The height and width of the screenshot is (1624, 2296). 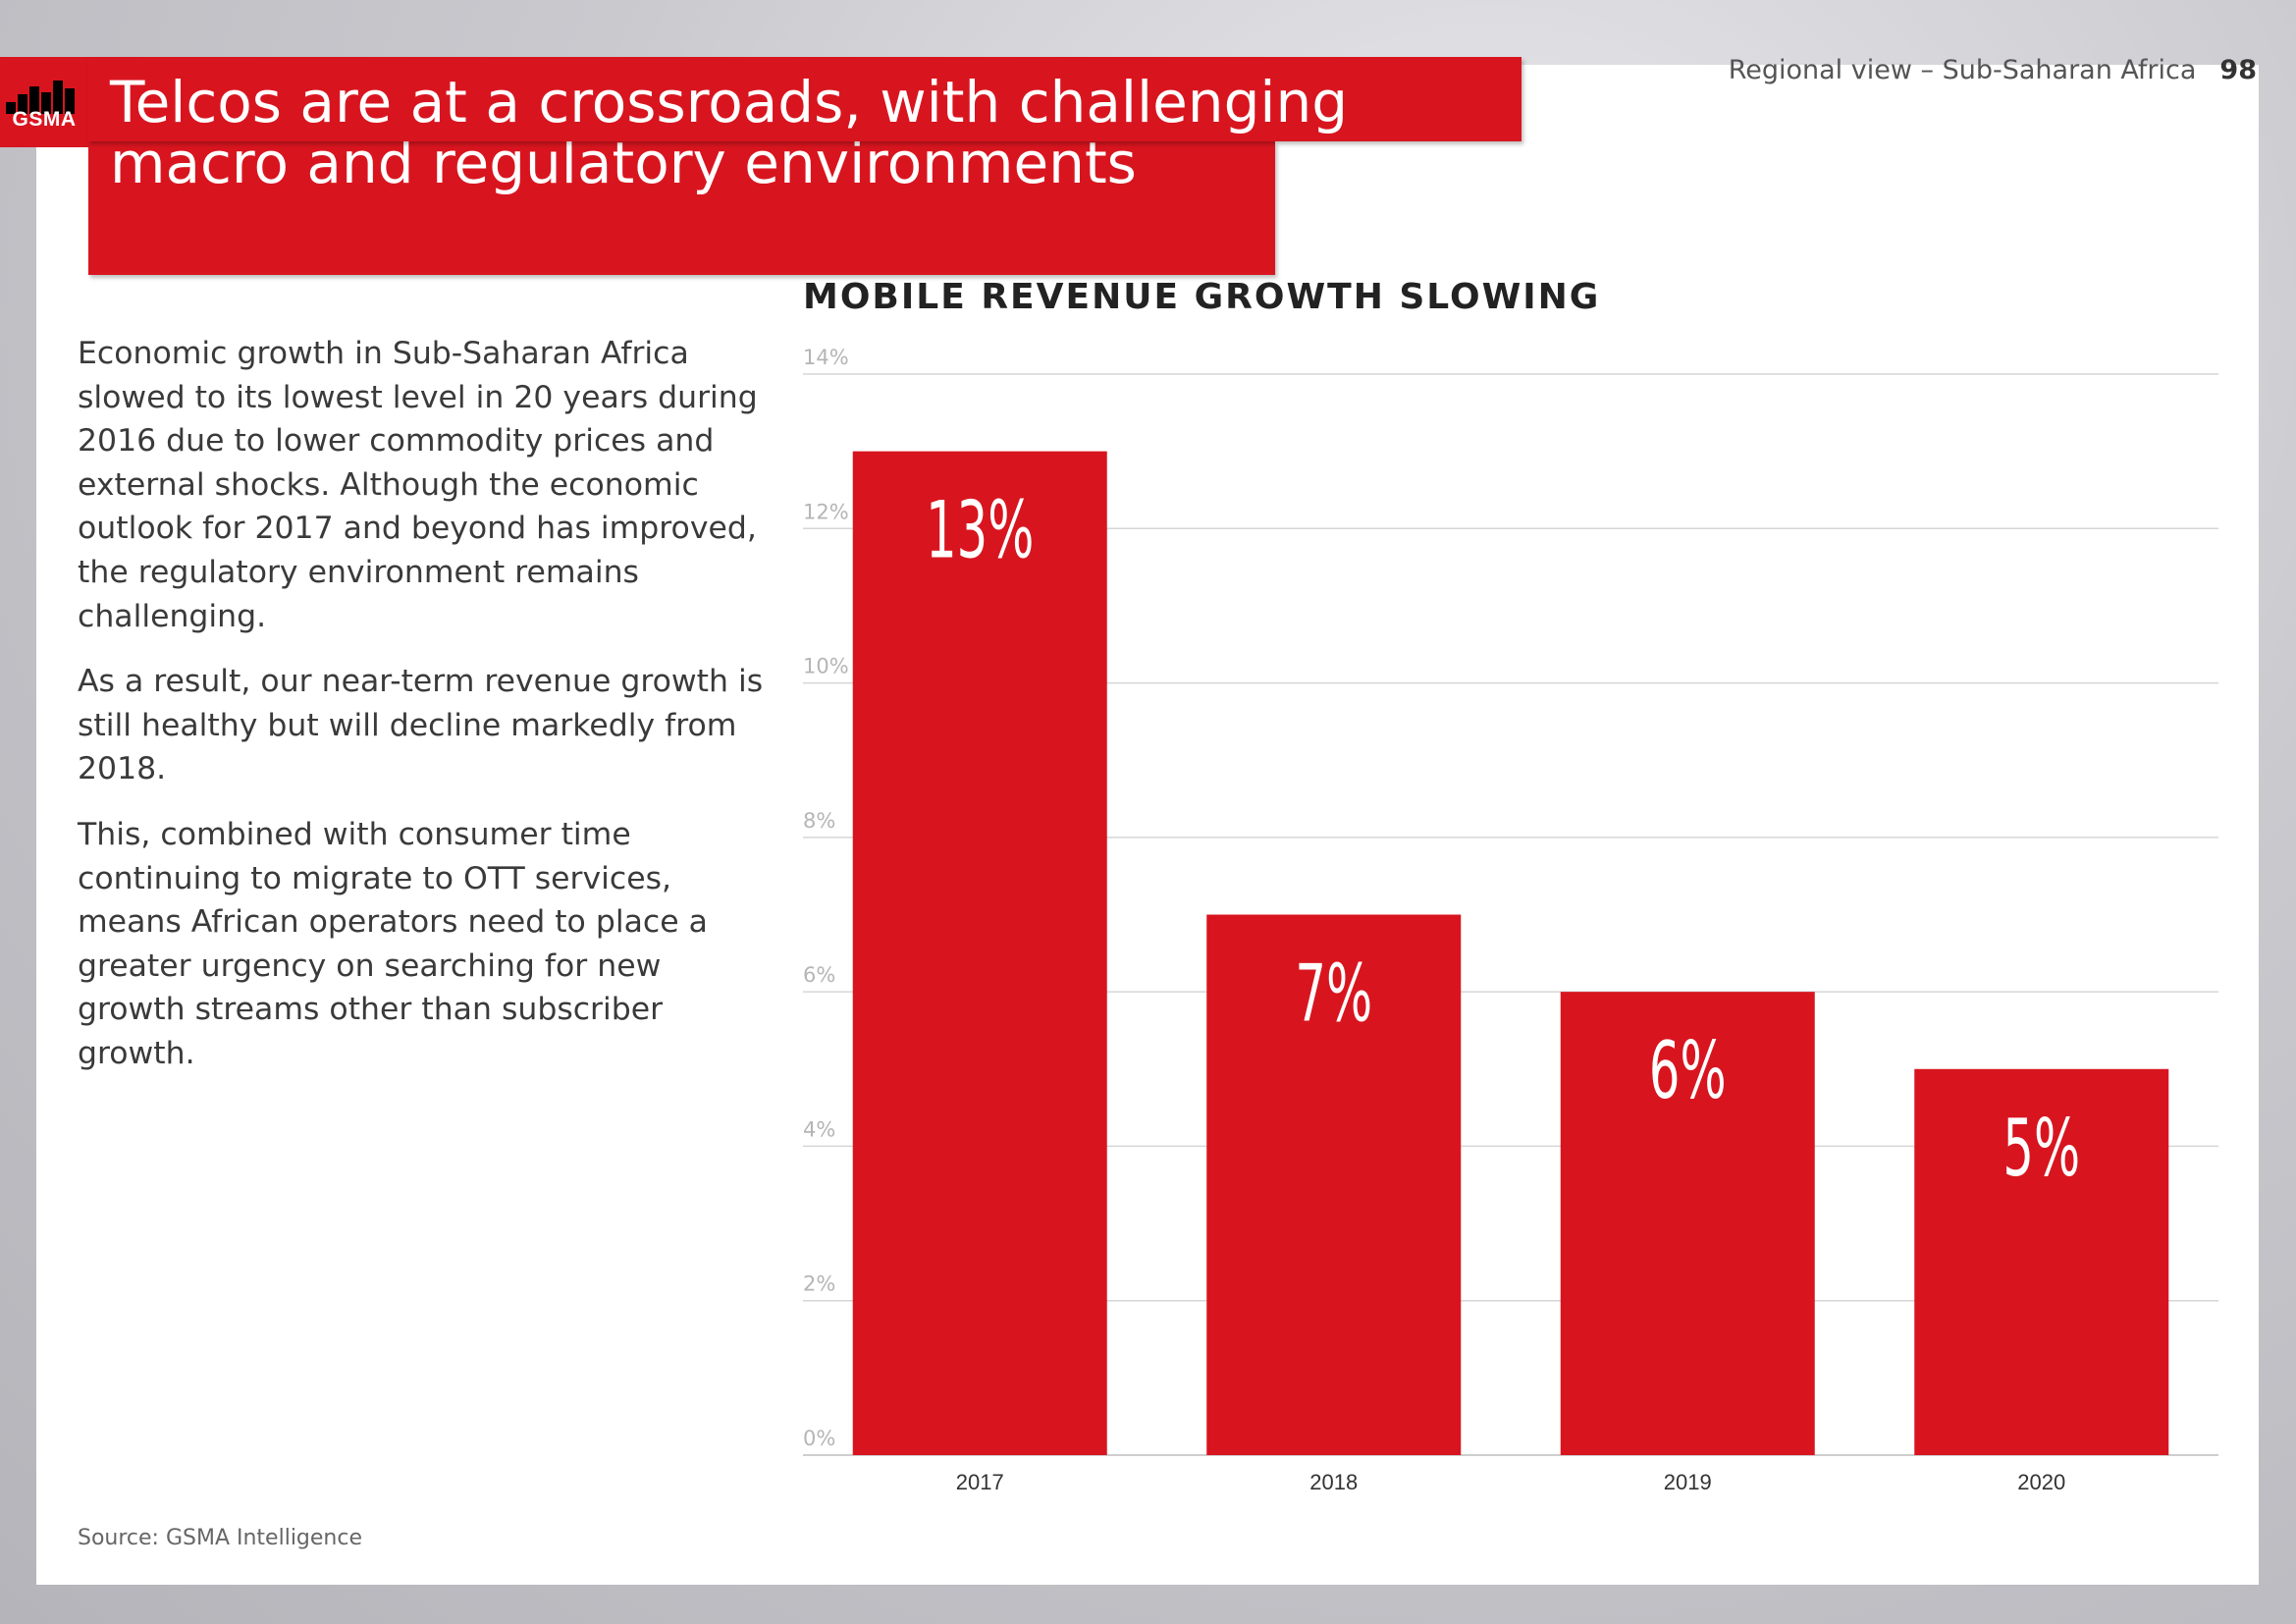 I want to click on page-number: 98, so click(x=2238, y=70).